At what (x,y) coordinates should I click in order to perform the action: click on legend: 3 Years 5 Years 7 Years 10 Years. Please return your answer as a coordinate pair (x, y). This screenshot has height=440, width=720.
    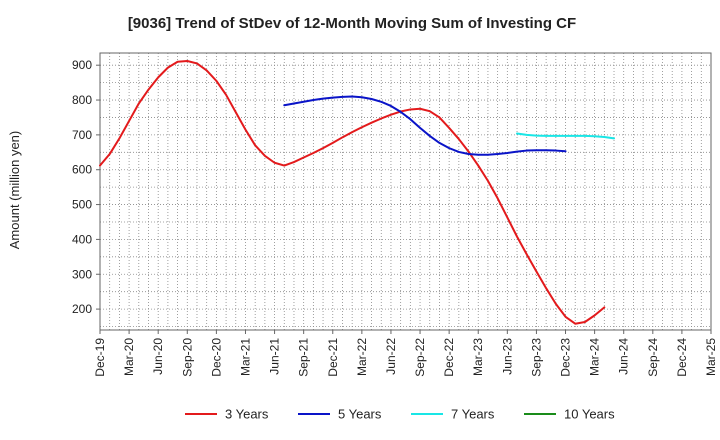
    Looking at the image, I should click on (400, 414).